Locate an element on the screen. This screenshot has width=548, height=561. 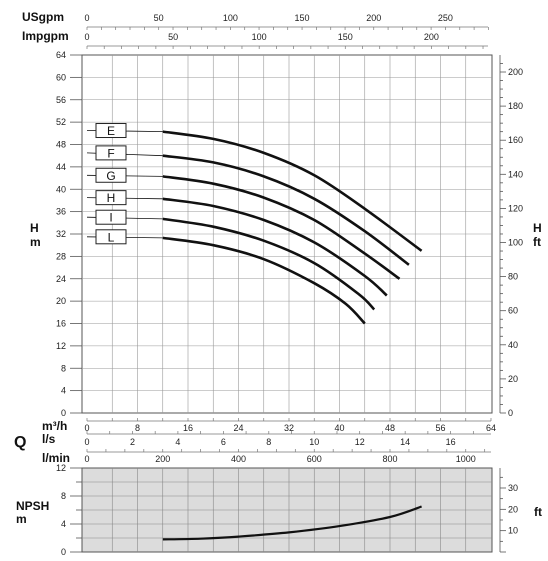
y-tick-label: 28 is located at coordinates (61, 256).